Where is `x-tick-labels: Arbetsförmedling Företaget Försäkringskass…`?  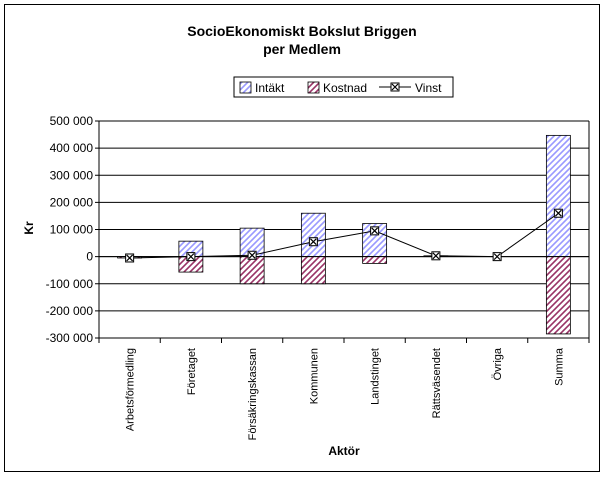 x-tick-labels: Arbetsförmedling Företaget Försäkringskass… is located at coordinates (345, 393).